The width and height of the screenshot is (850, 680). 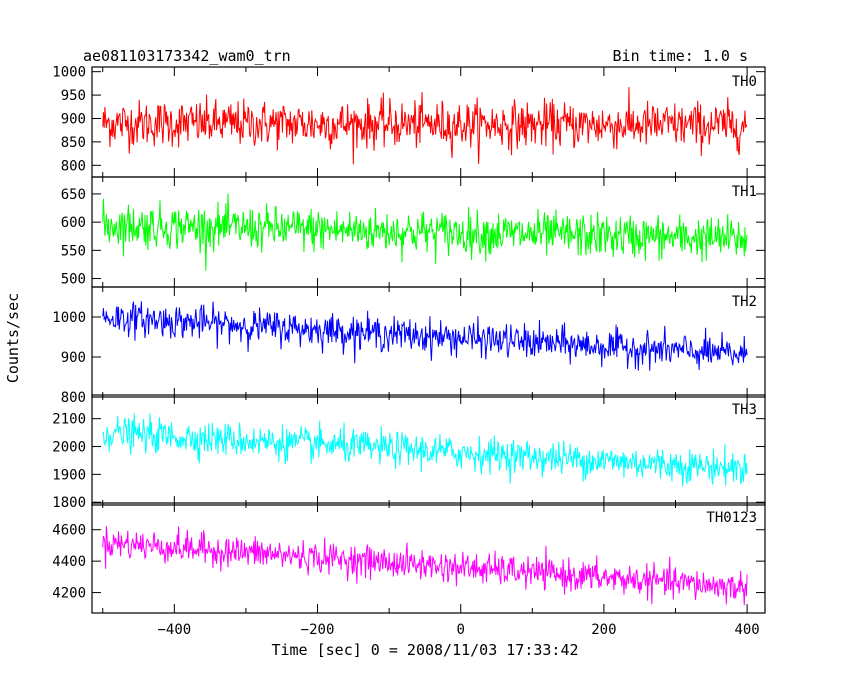 I want to click on series-line-th0, so click(x=425, y=126).